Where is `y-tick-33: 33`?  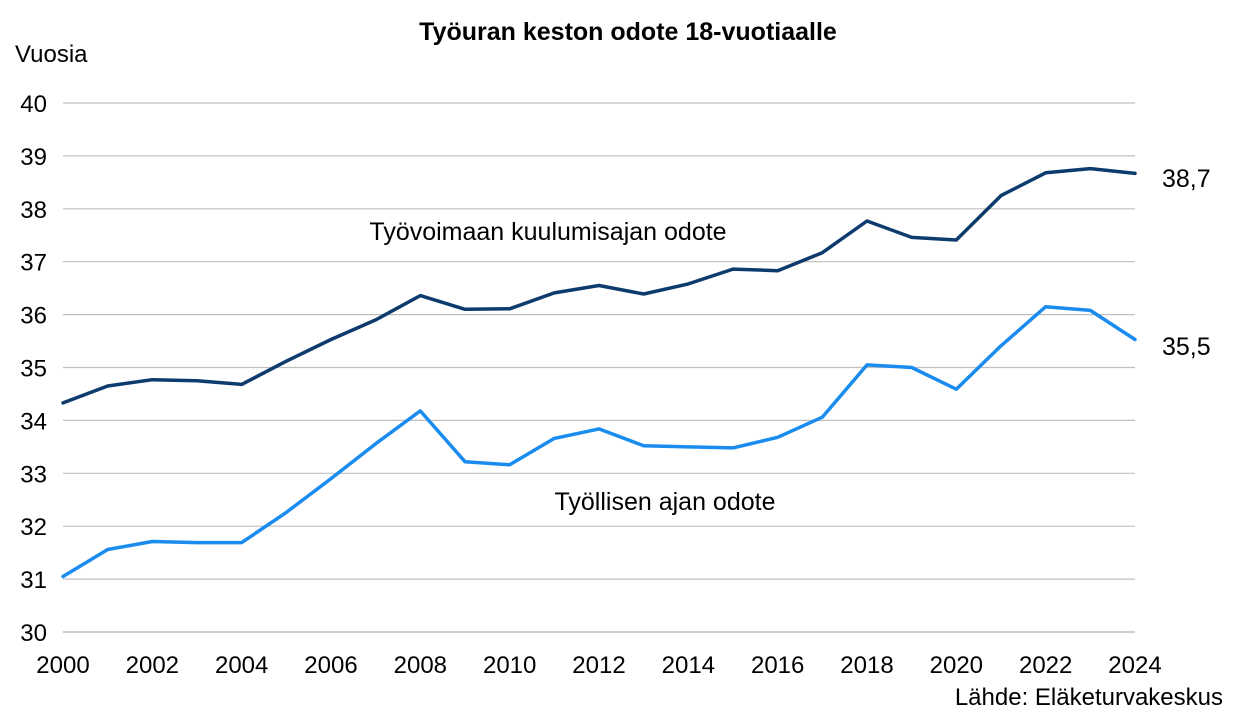 y-tick-33: 33 is located at coordinates (33, 474).